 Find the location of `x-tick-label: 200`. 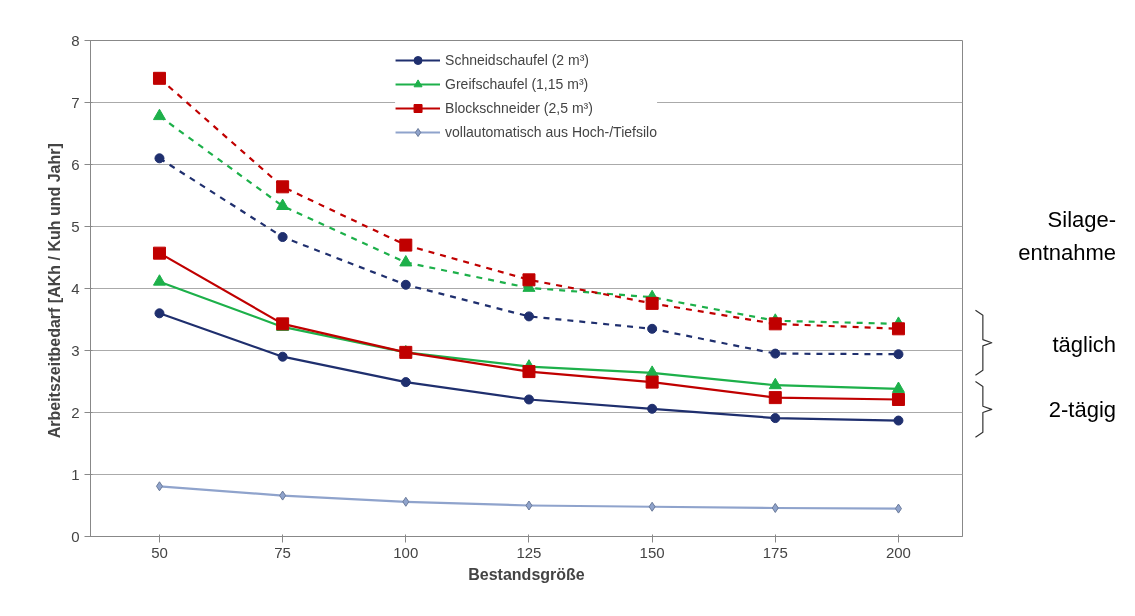

x-tick-label: 200 is located at coordinates (898, 552).